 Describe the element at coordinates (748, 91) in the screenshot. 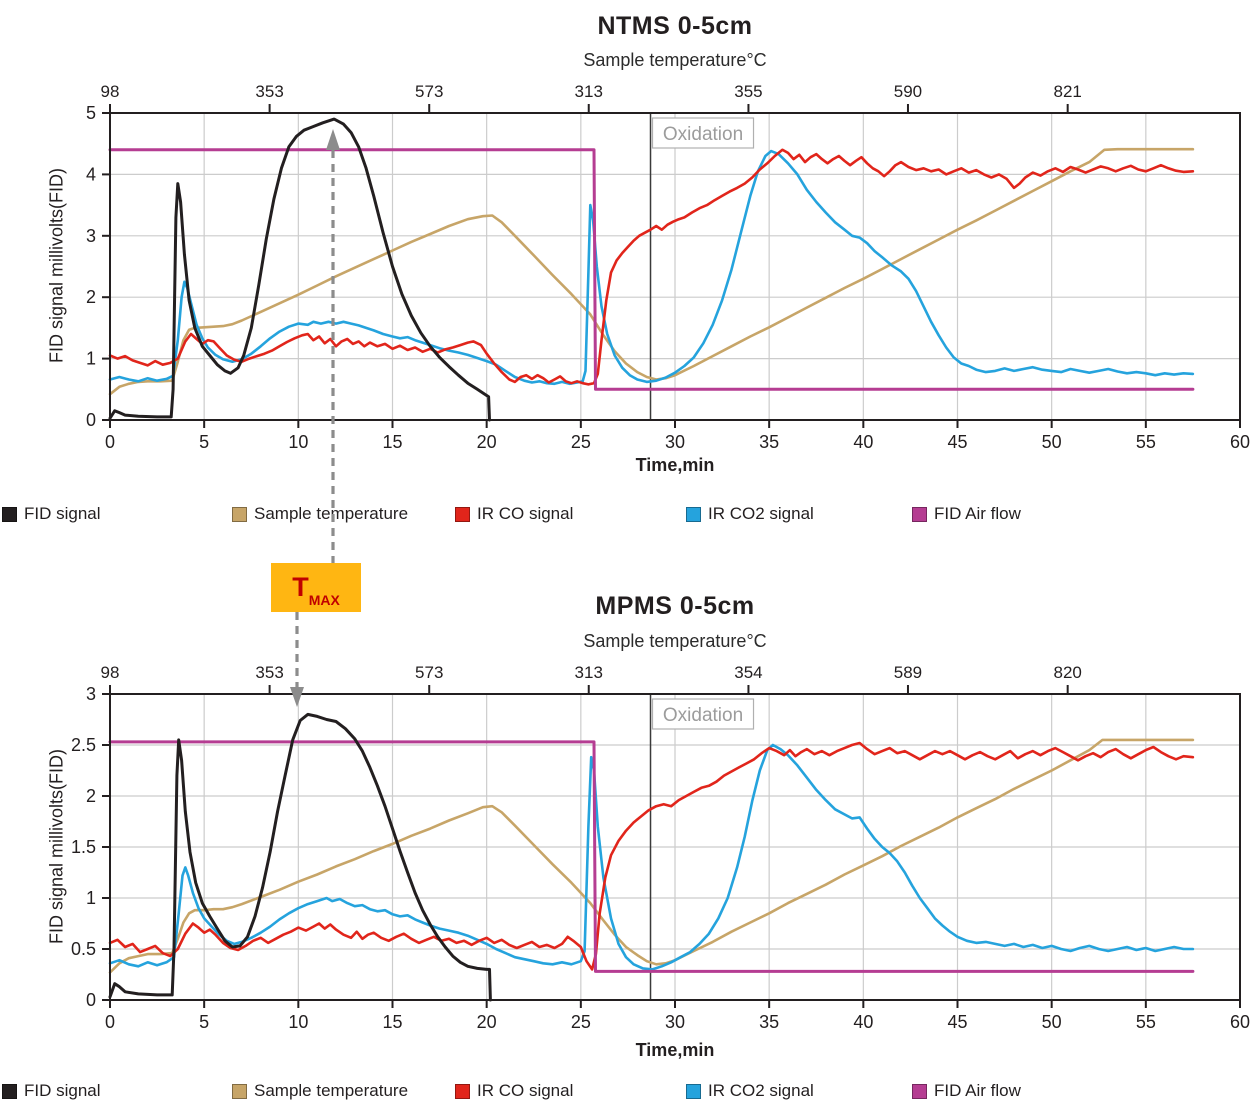

I see `svg-text: 355` at that location.